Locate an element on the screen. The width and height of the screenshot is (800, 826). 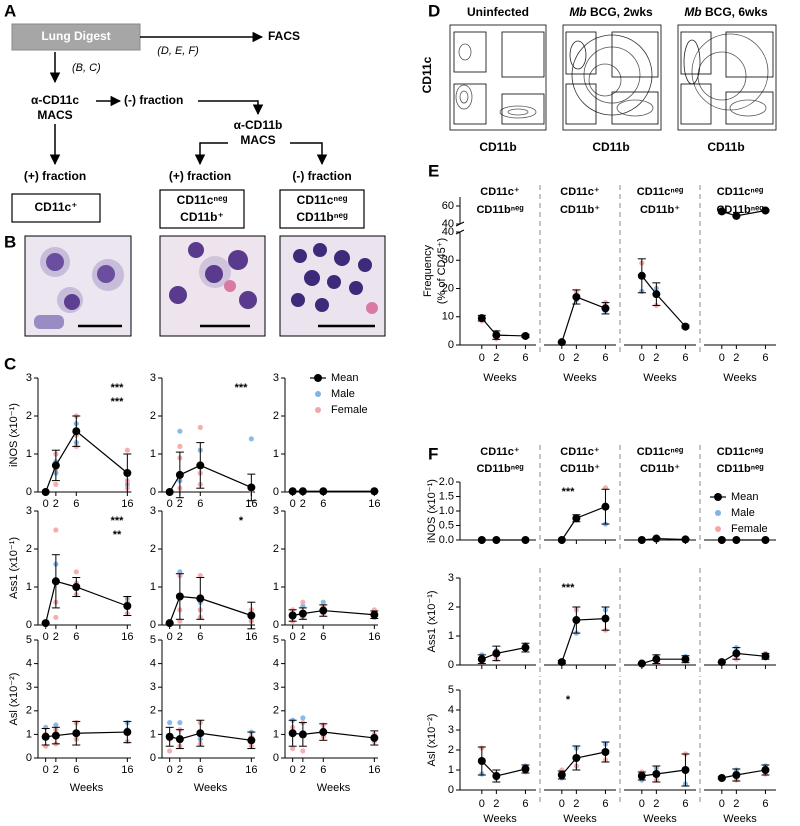
y-tick-label: 5 is located at coordinates (29, 640).